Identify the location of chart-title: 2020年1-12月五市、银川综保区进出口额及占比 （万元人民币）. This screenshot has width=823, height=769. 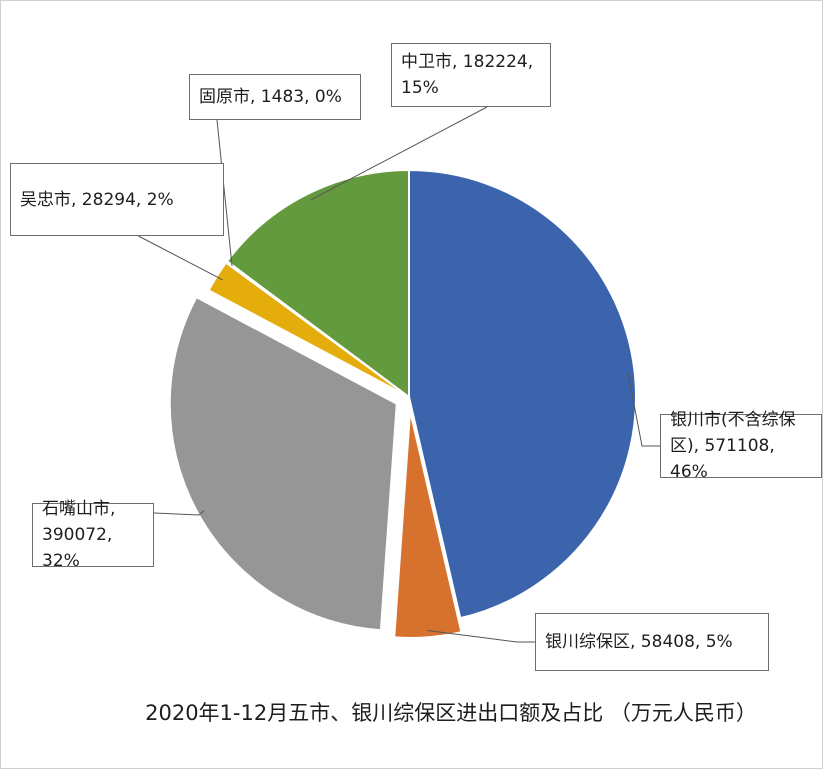
(451, 713).